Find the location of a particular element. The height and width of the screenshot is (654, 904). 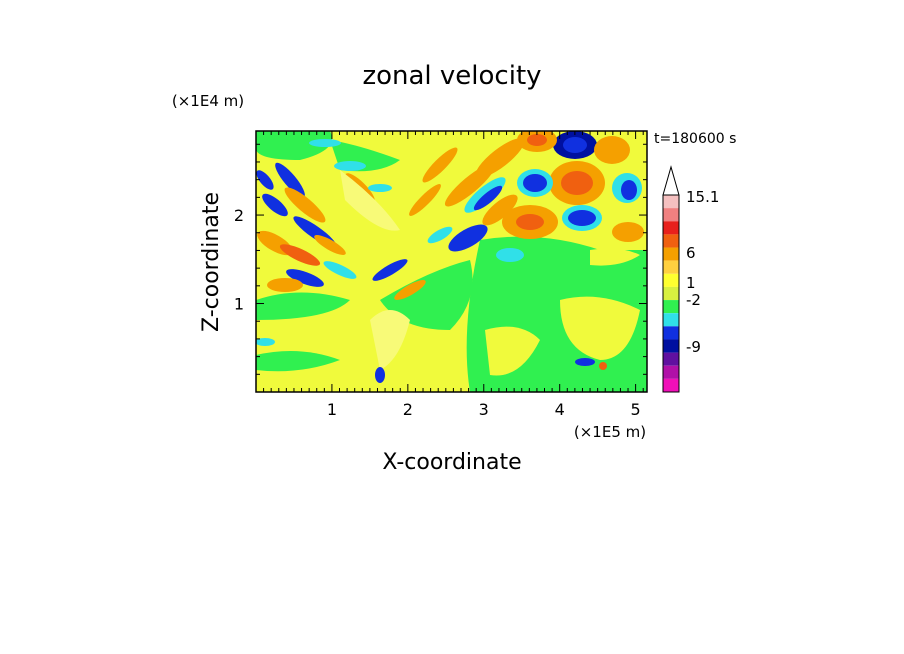

x-tick-label: 5 is located at coordinates (636, 409).